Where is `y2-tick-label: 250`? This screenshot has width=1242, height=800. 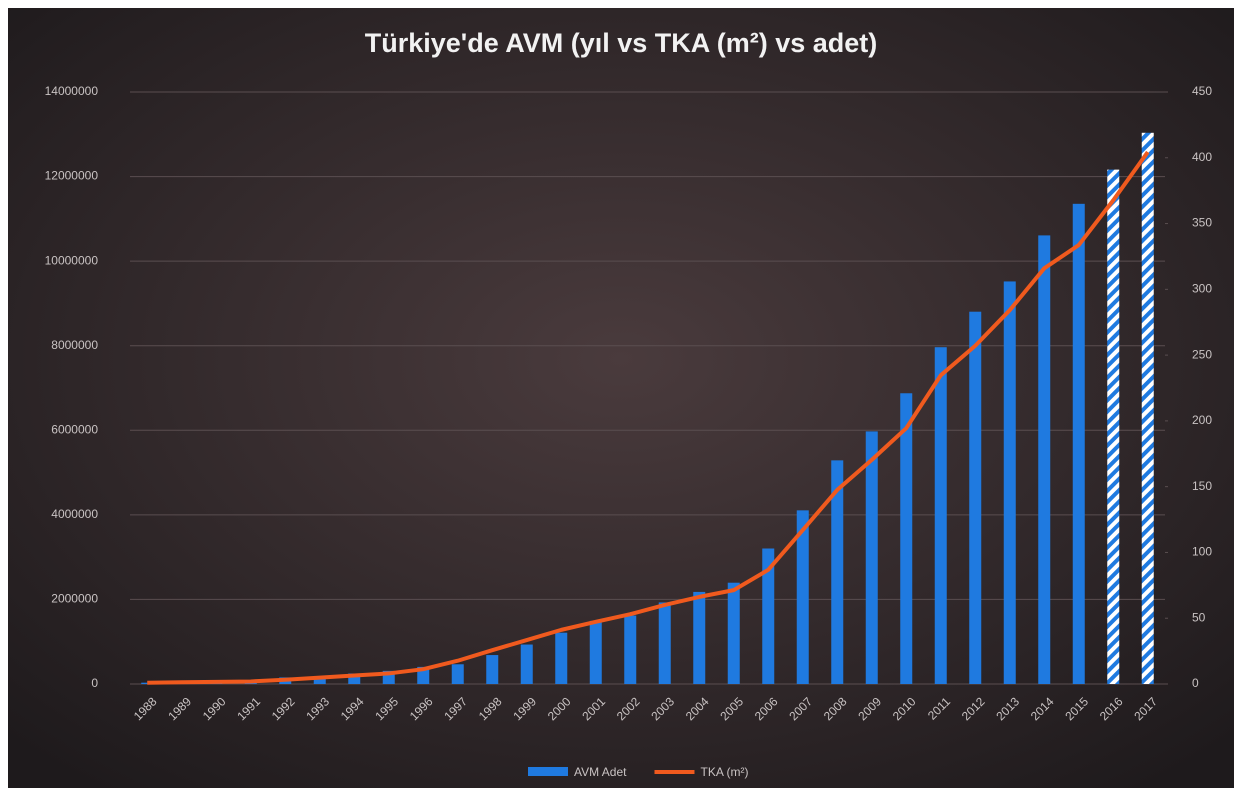 y2-tick-label: 250 is located at coordinates (1202, 354).